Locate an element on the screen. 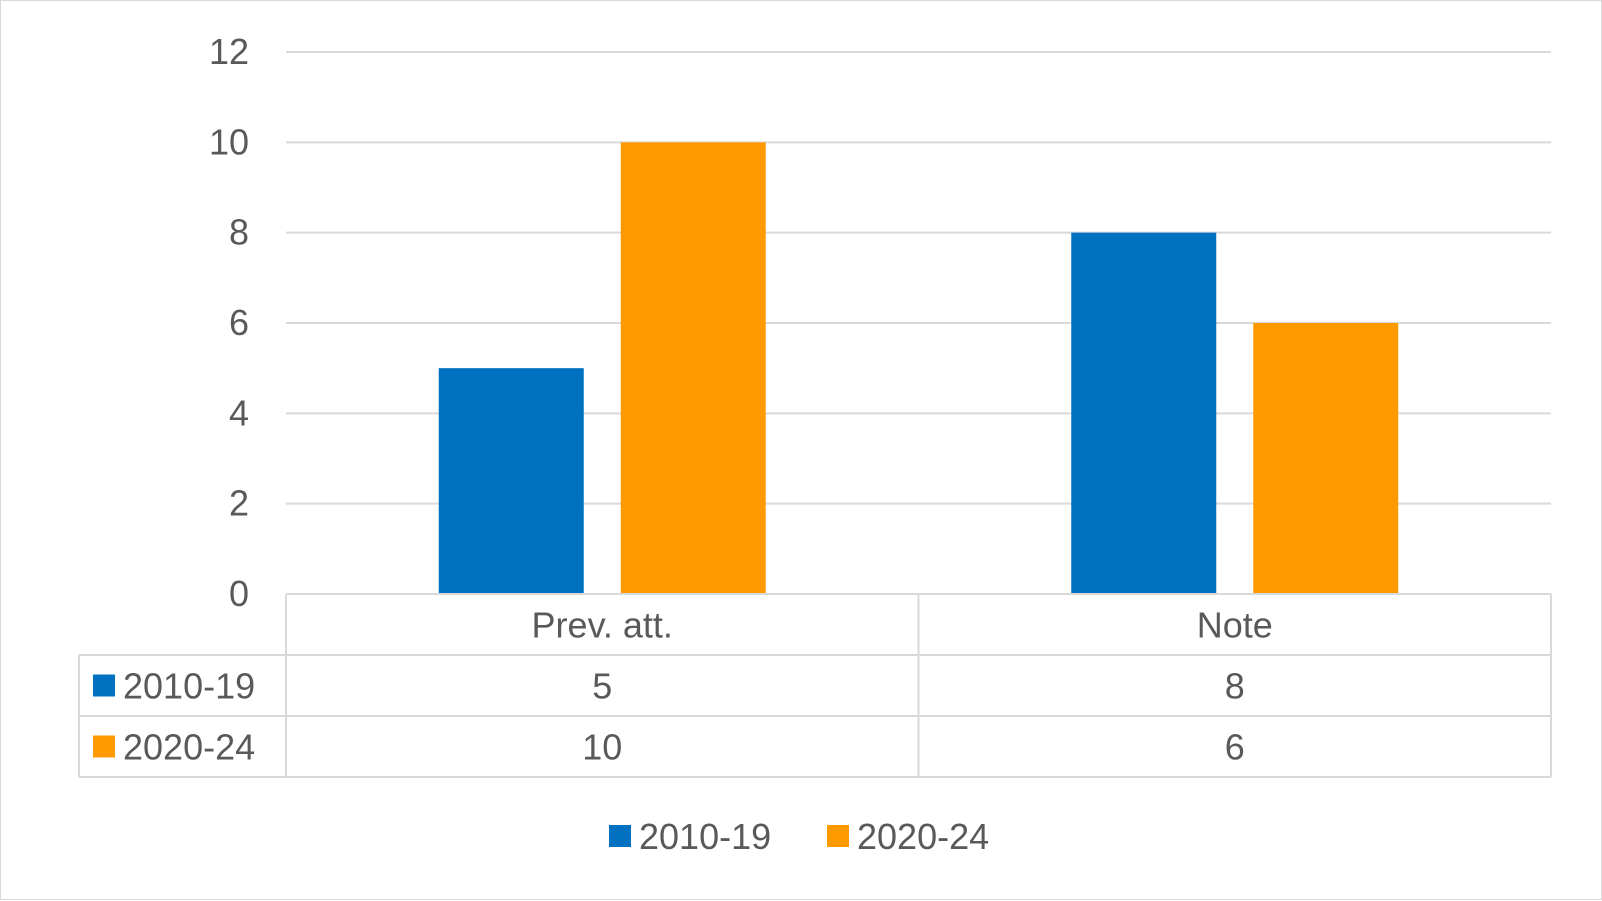 The height and width of the screenshot is (901, 1602). y-axis-ticks: 0 2 4 6 8 10 12 is located at coordinates (229, 322).